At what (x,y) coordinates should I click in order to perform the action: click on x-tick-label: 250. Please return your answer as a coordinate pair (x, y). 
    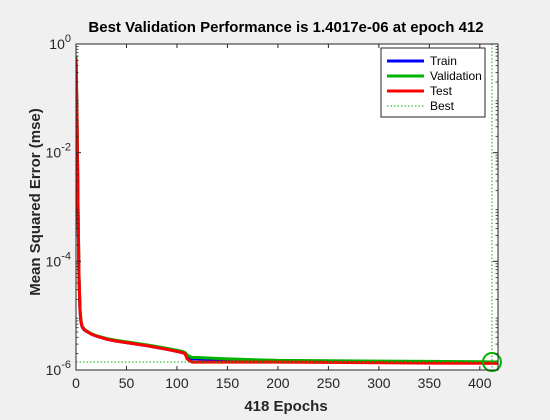
    Looking at the image, I should click on (329, 383).